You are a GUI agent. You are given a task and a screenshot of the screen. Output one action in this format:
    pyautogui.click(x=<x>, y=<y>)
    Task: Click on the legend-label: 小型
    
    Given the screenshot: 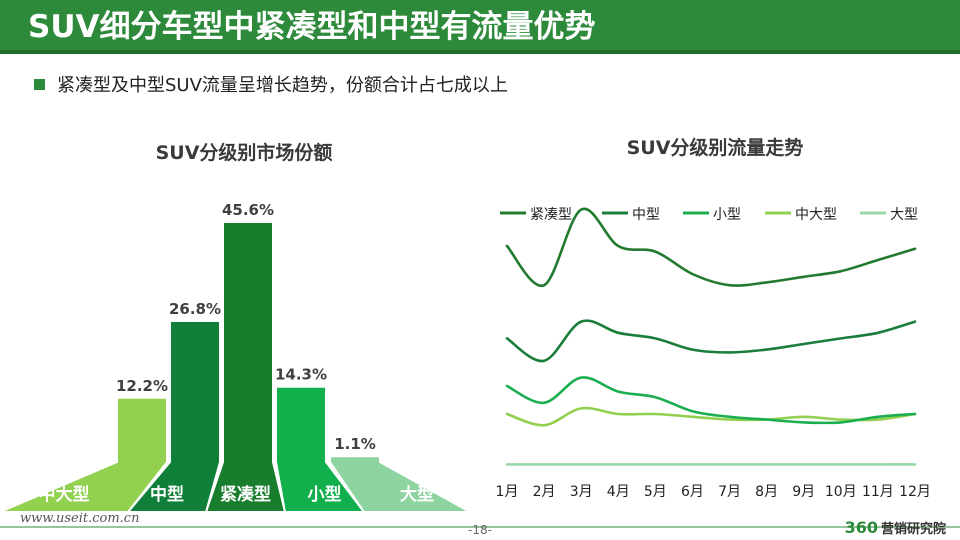 What is the action you would take?
    pyautogui.click(x=727, y=215)
    